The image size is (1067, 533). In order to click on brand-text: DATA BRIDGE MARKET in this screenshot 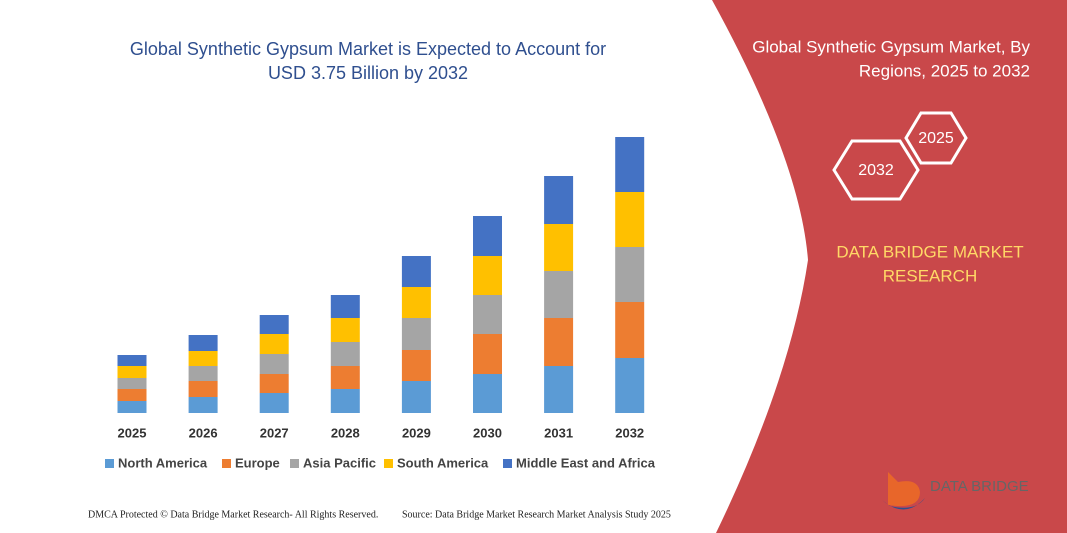, I will do `click(929, 251)`.